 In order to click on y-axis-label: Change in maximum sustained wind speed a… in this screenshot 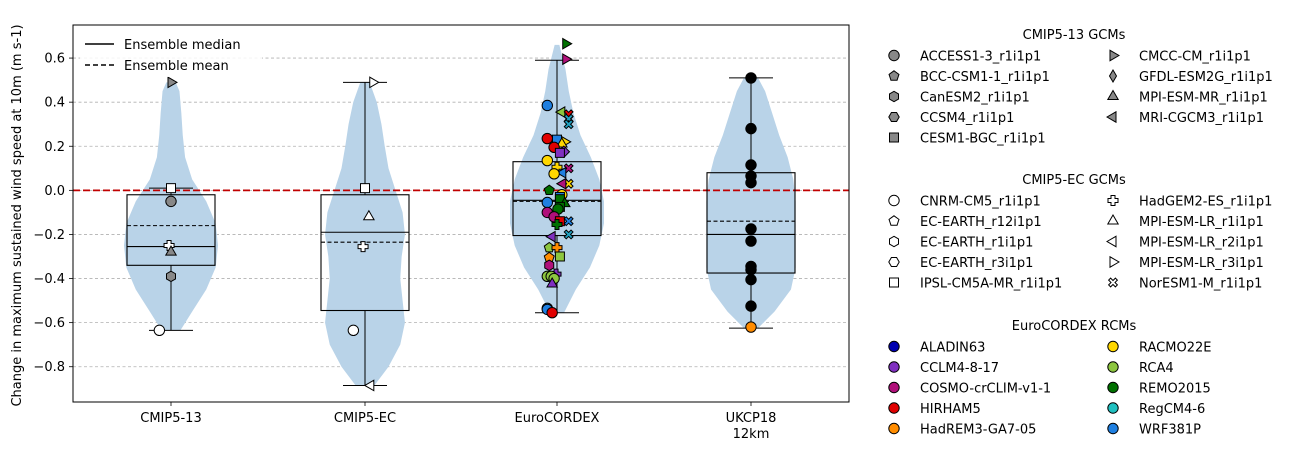, I will do `click(17, 215)`.